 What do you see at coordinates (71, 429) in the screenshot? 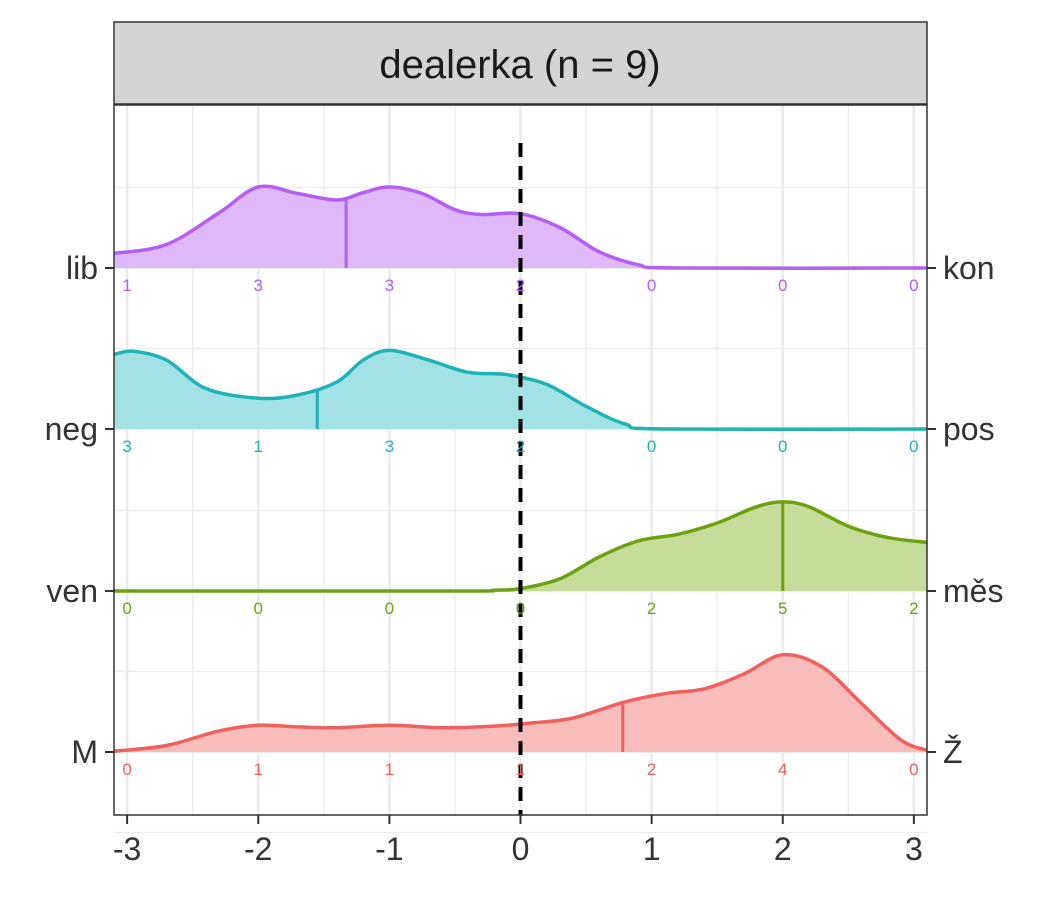
I see `left-axis-label: neg` at bounding box center [71, 429].